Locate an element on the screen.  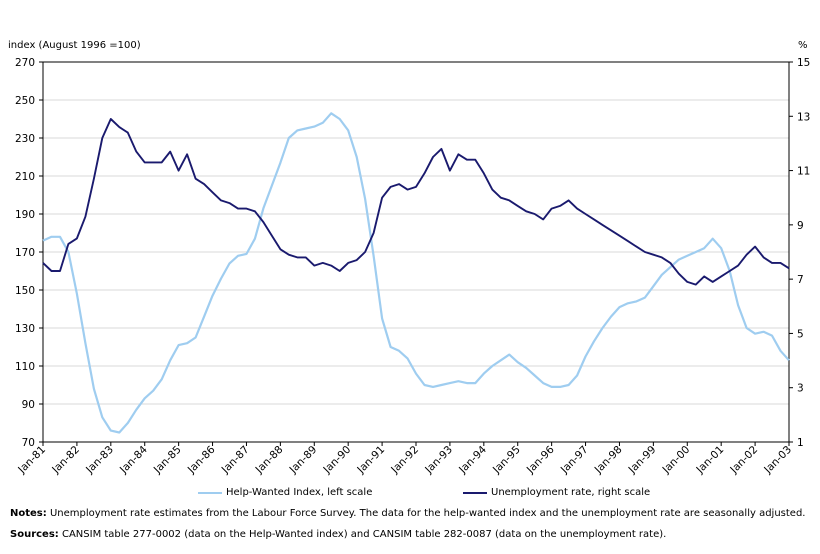
left-axis-ticks: 70 90 110 130 150 170 190 210 230 250 270 is located at coordinates (29, 253).